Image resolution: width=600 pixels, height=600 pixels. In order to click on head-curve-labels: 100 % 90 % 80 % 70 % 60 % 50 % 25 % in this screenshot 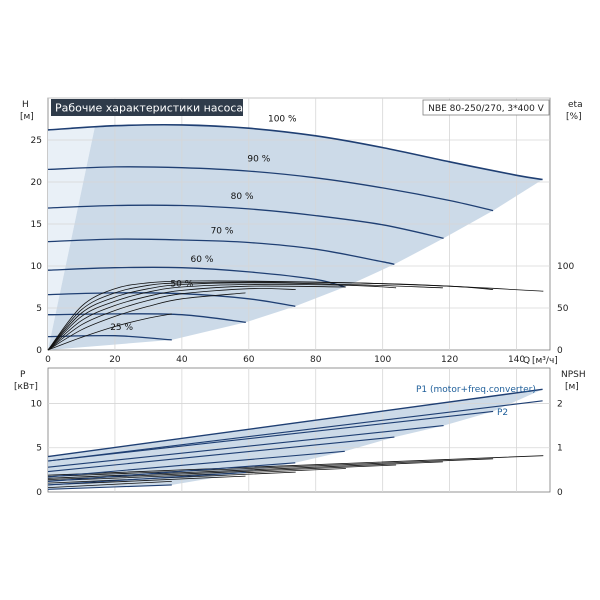, I will do `click(203, 223)`.